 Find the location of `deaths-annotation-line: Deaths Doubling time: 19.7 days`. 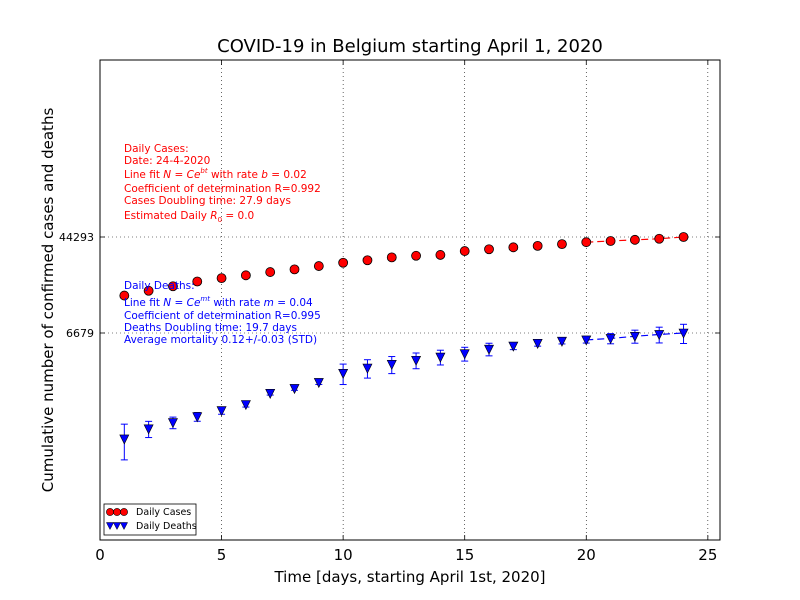

deaths-annotation-line: Deaths Doubling time: 19.7 days is located at coordinates (210, 328).